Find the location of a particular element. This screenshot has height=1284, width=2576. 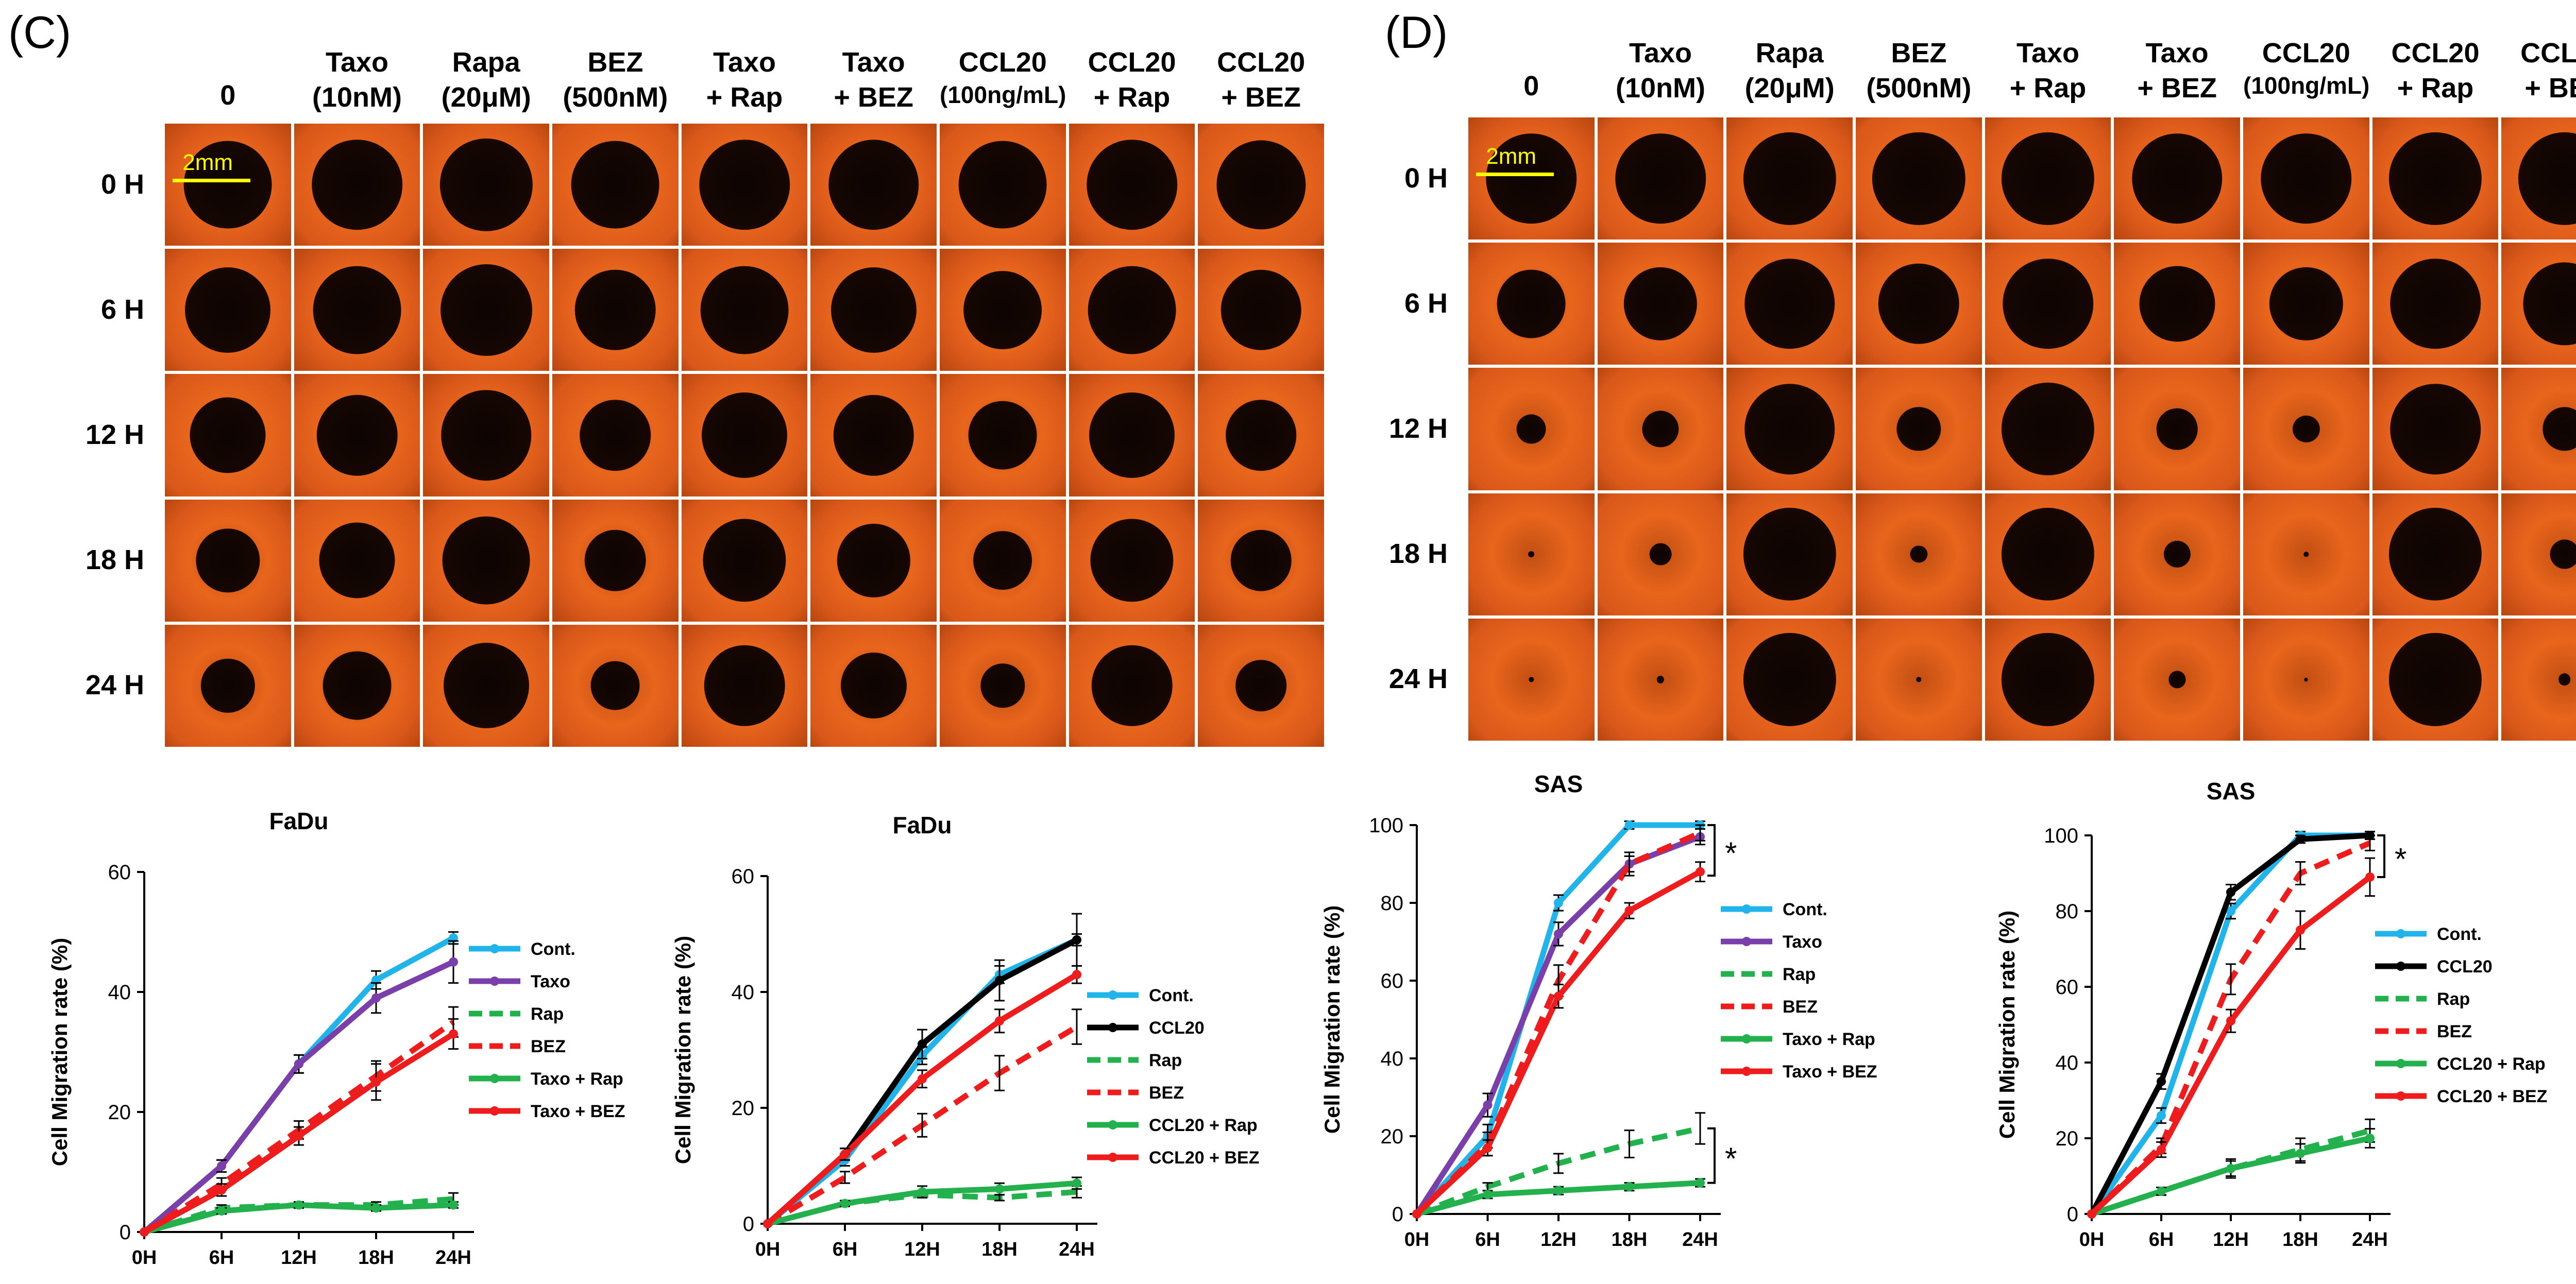

x-tick-label: 12H is located at coordinates (2231, 1240).